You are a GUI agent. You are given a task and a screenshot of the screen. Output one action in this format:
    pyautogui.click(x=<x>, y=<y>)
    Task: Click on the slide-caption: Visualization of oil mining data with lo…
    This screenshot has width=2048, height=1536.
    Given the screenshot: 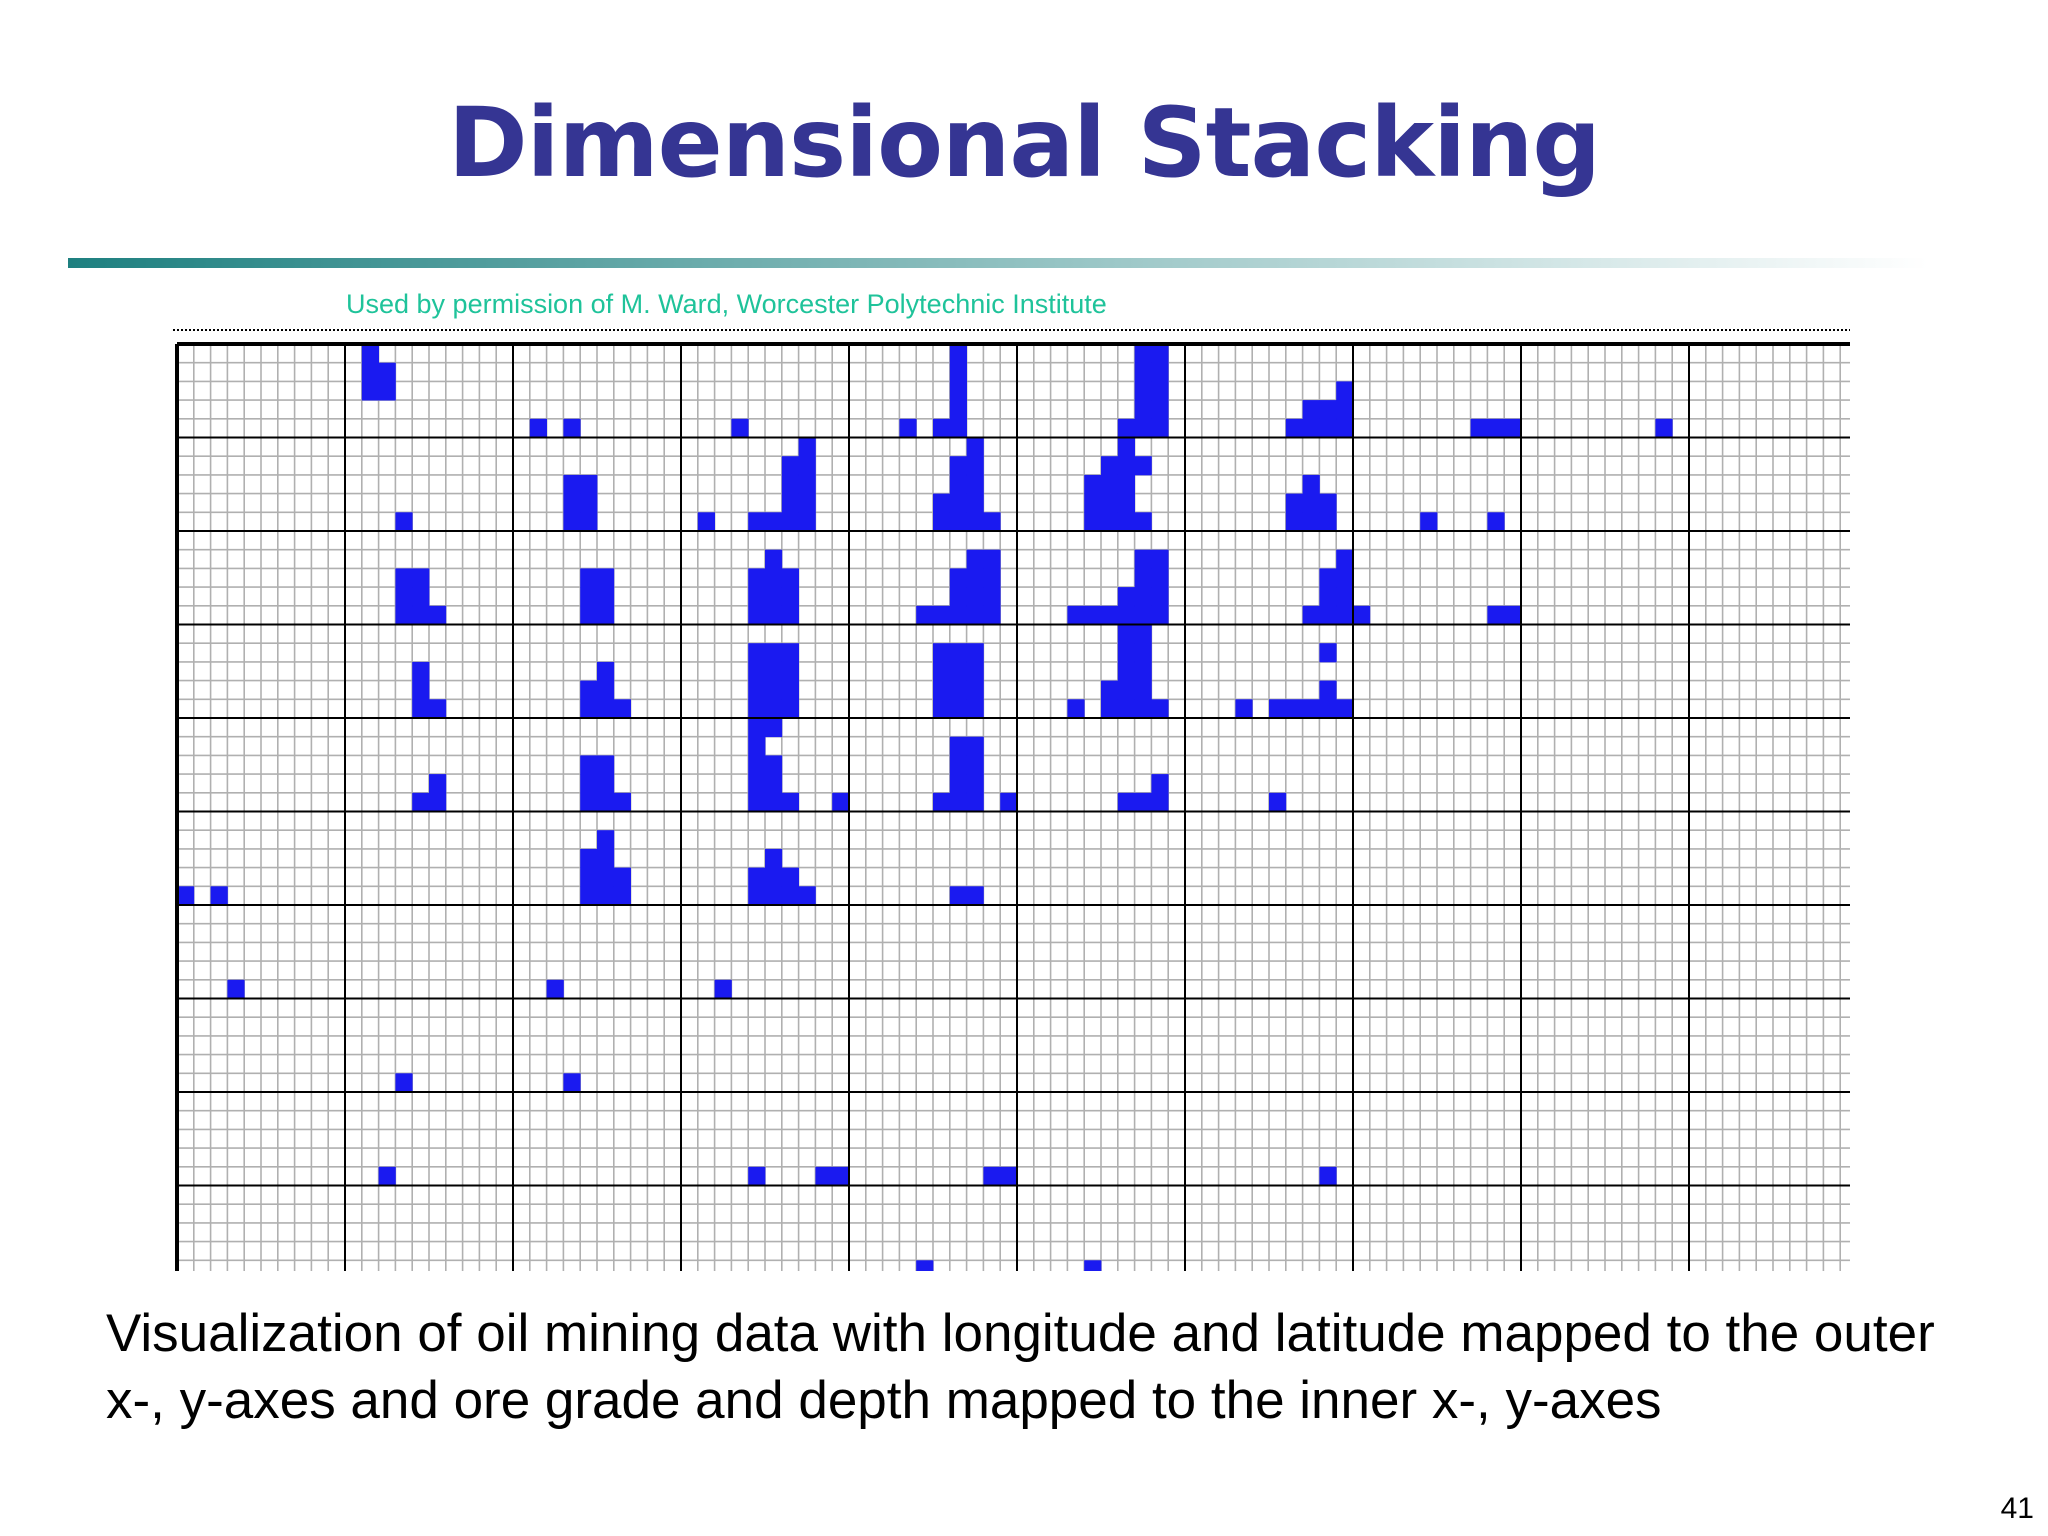 What is the action you would take?
    pyautogui.click(x=1020, y=1367)
    